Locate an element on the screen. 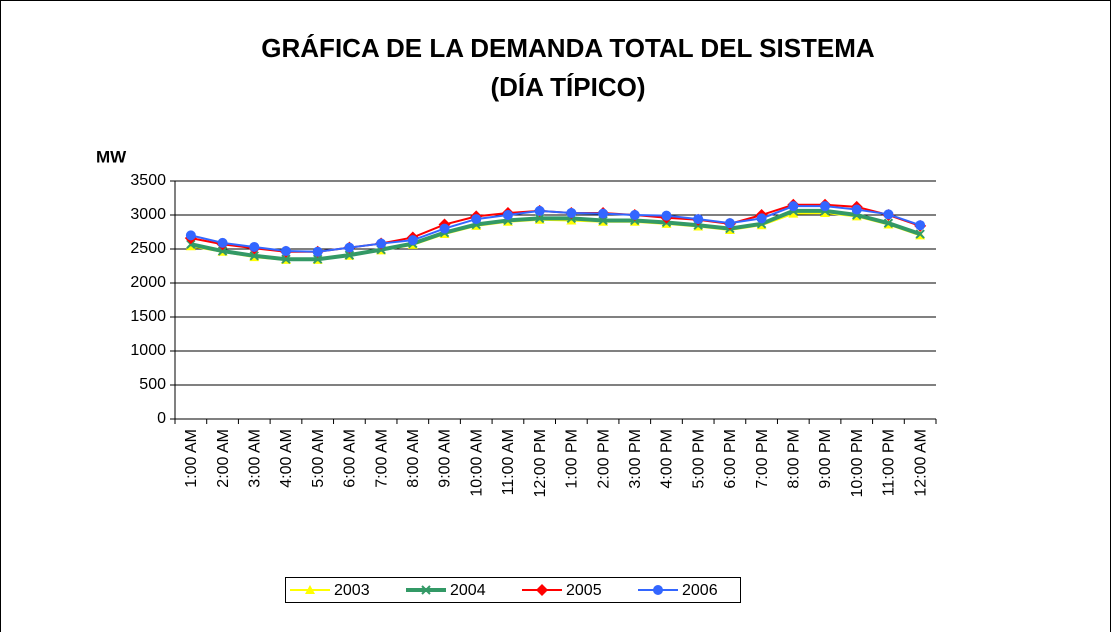 The height and width of the screenshot is (632, 1112). chart-title: (DÍA TÍPICO) is located at coordinates (567, 87).